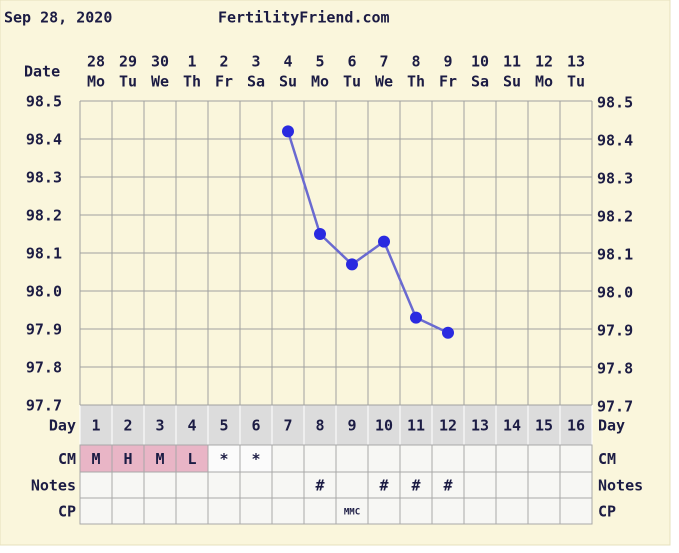 This screenshot has width=679, height=553. What do you see at coordinates (255, 62) in the screenshot?
I see `x-tick-label: 3` at bounding box center [255, 62].